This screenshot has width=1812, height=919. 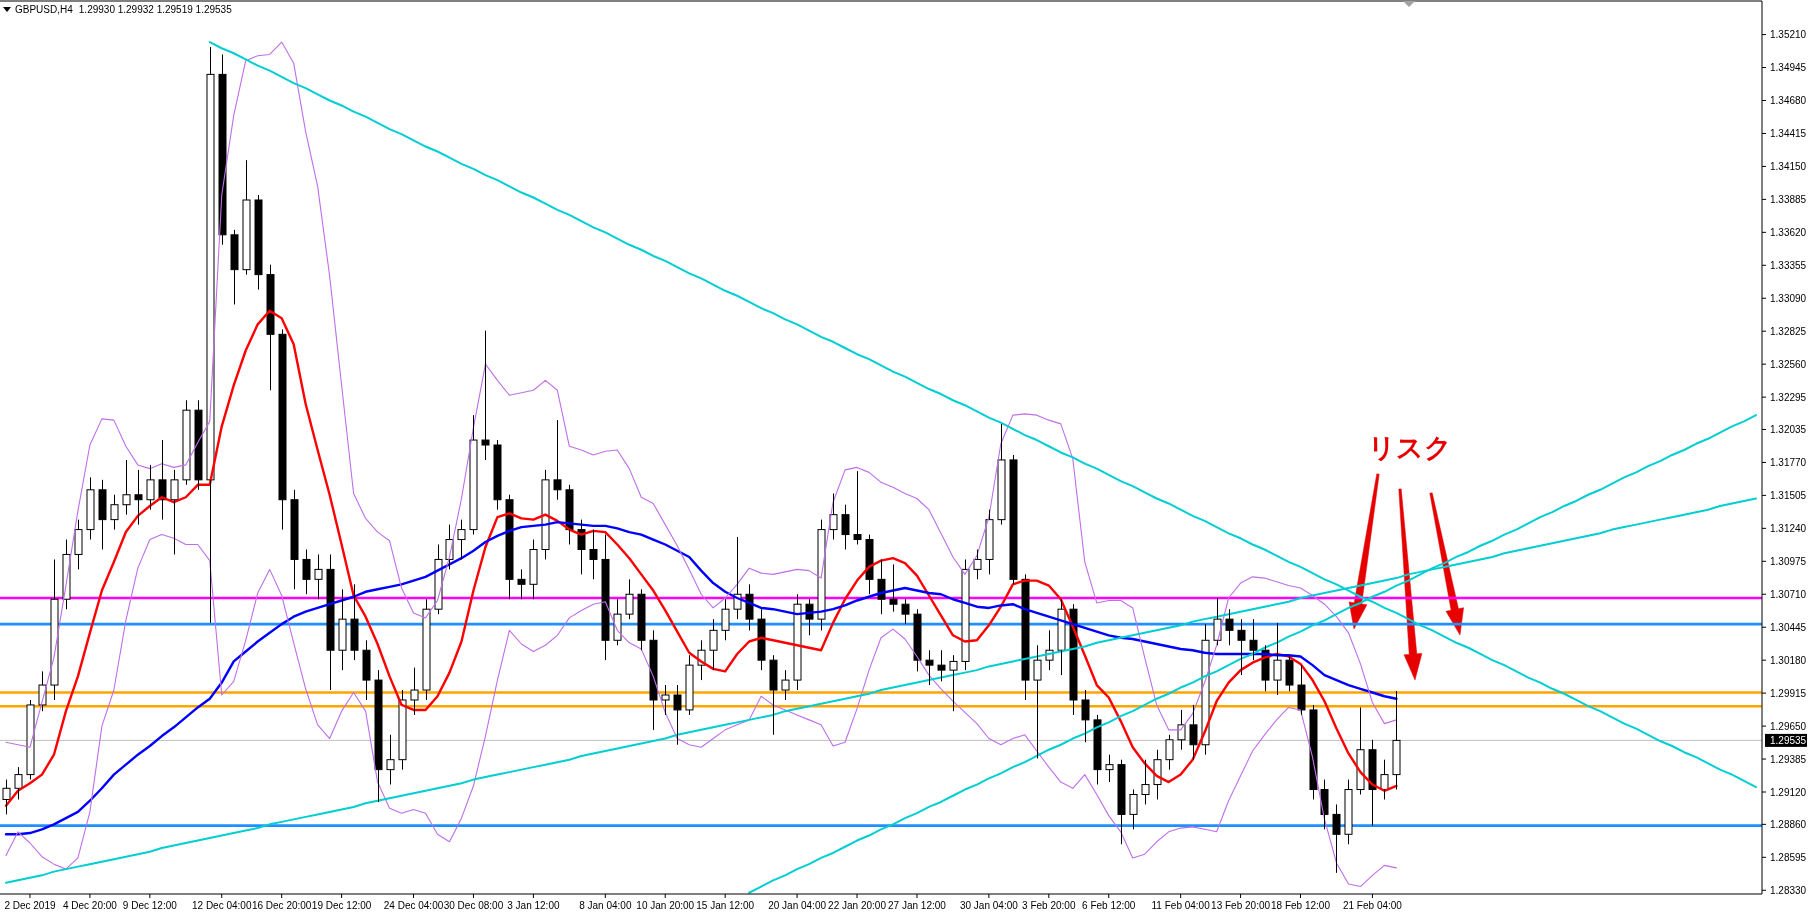 What do you see at coordinates (341, 905) in the screenshot?
I see `x-tick-label: 19 Dec 12:00` at bounding box center [341, 905].